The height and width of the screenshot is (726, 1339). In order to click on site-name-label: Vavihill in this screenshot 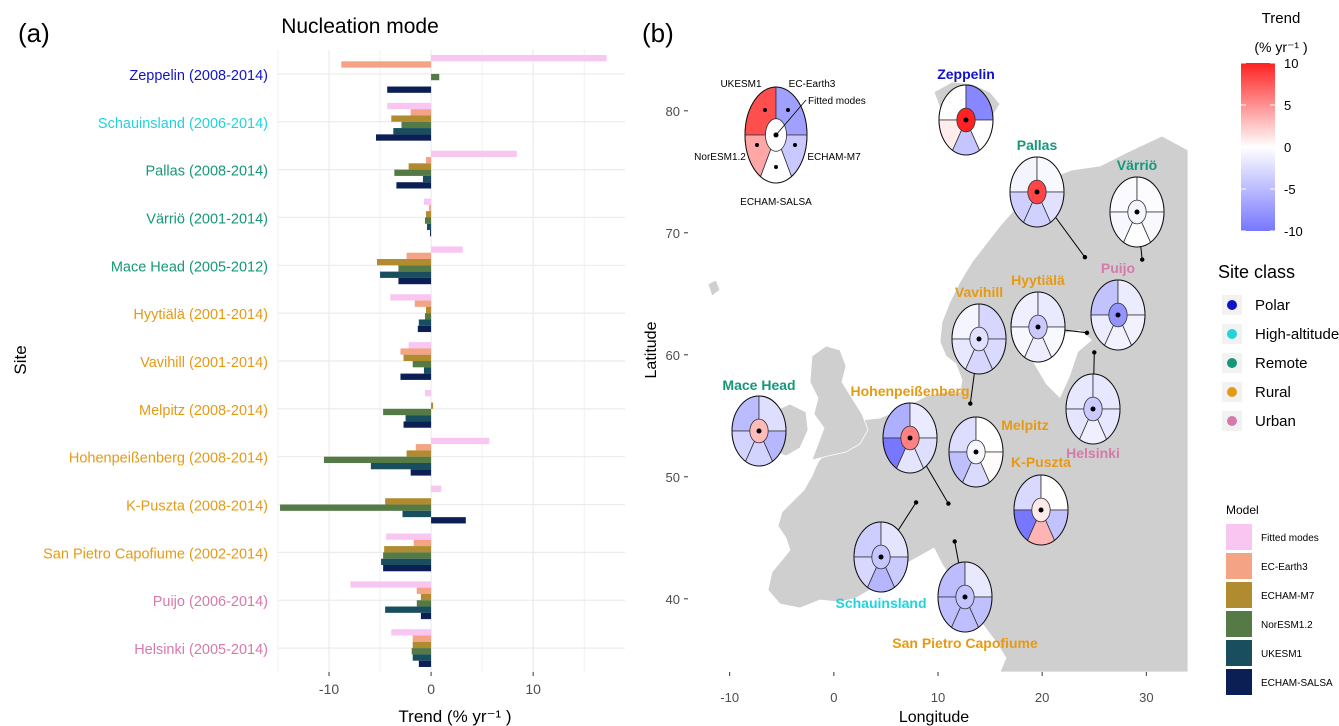, I will do `click(979, 292)`.